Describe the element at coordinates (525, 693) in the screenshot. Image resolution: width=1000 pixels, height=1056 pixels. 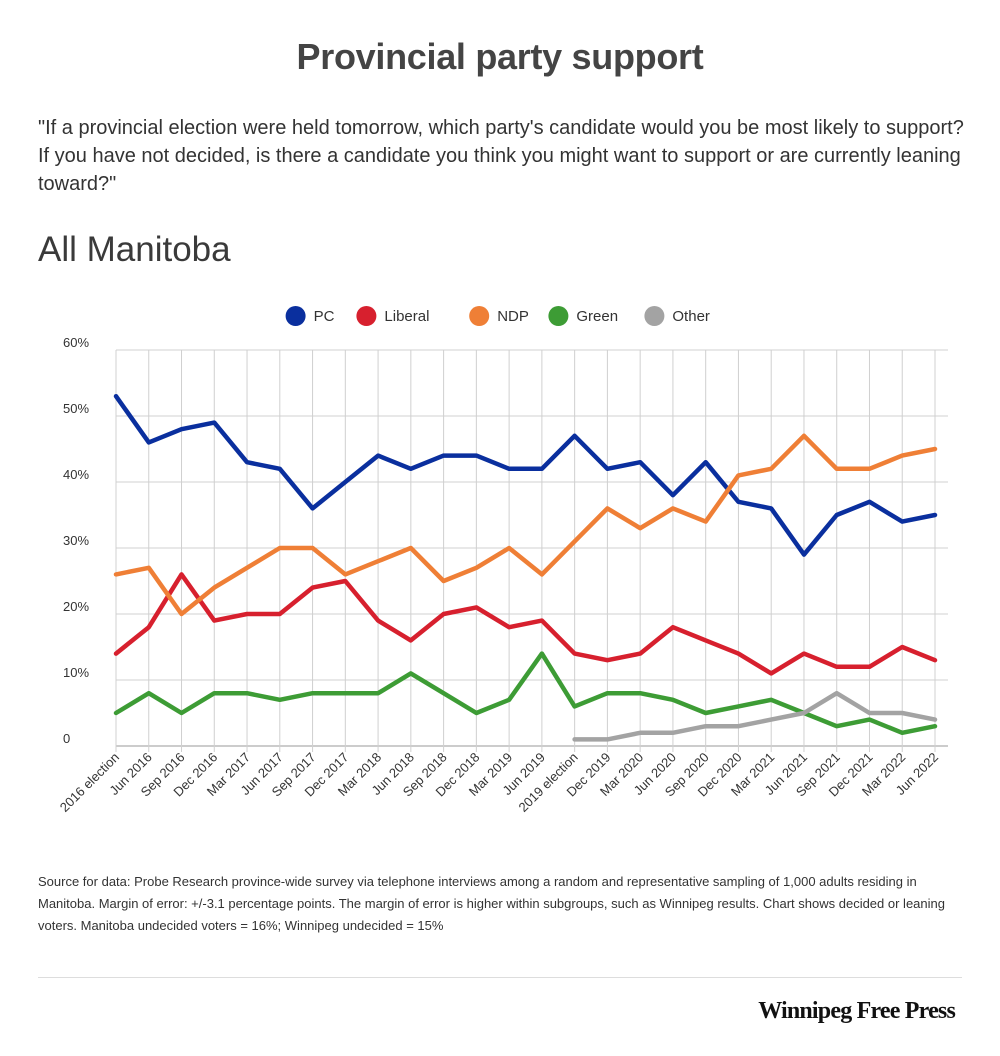
I see `series-line-green` at that location.